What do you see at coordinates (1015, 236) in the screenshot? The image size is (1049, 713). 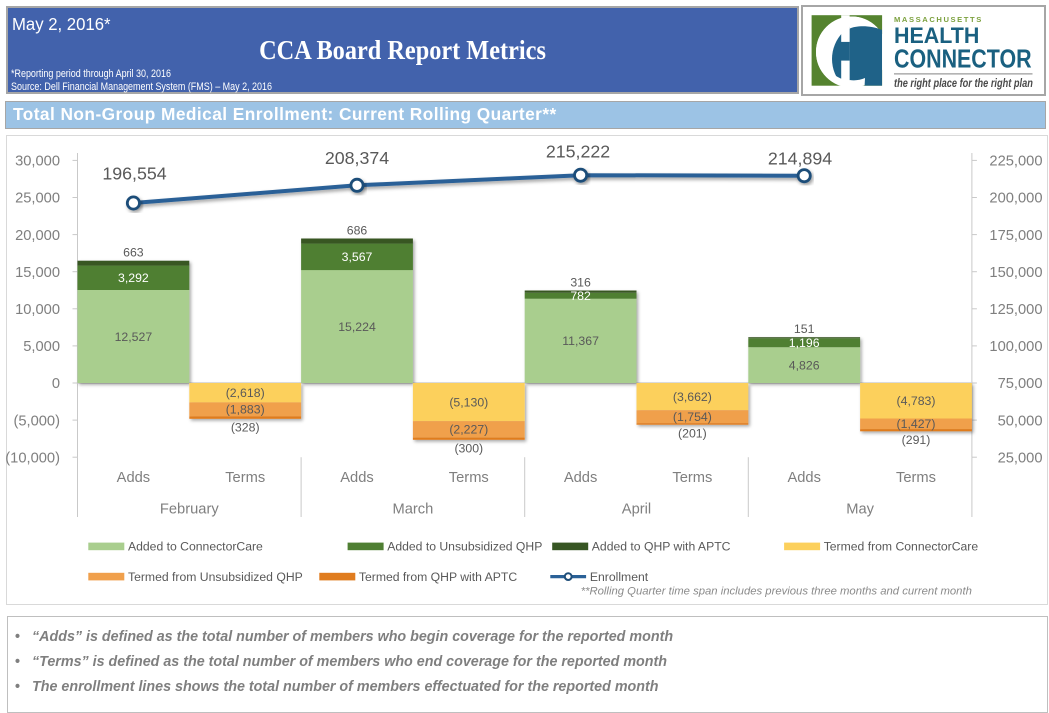 I see `svg-text: 175,000` at bounding box center [1015, 236].